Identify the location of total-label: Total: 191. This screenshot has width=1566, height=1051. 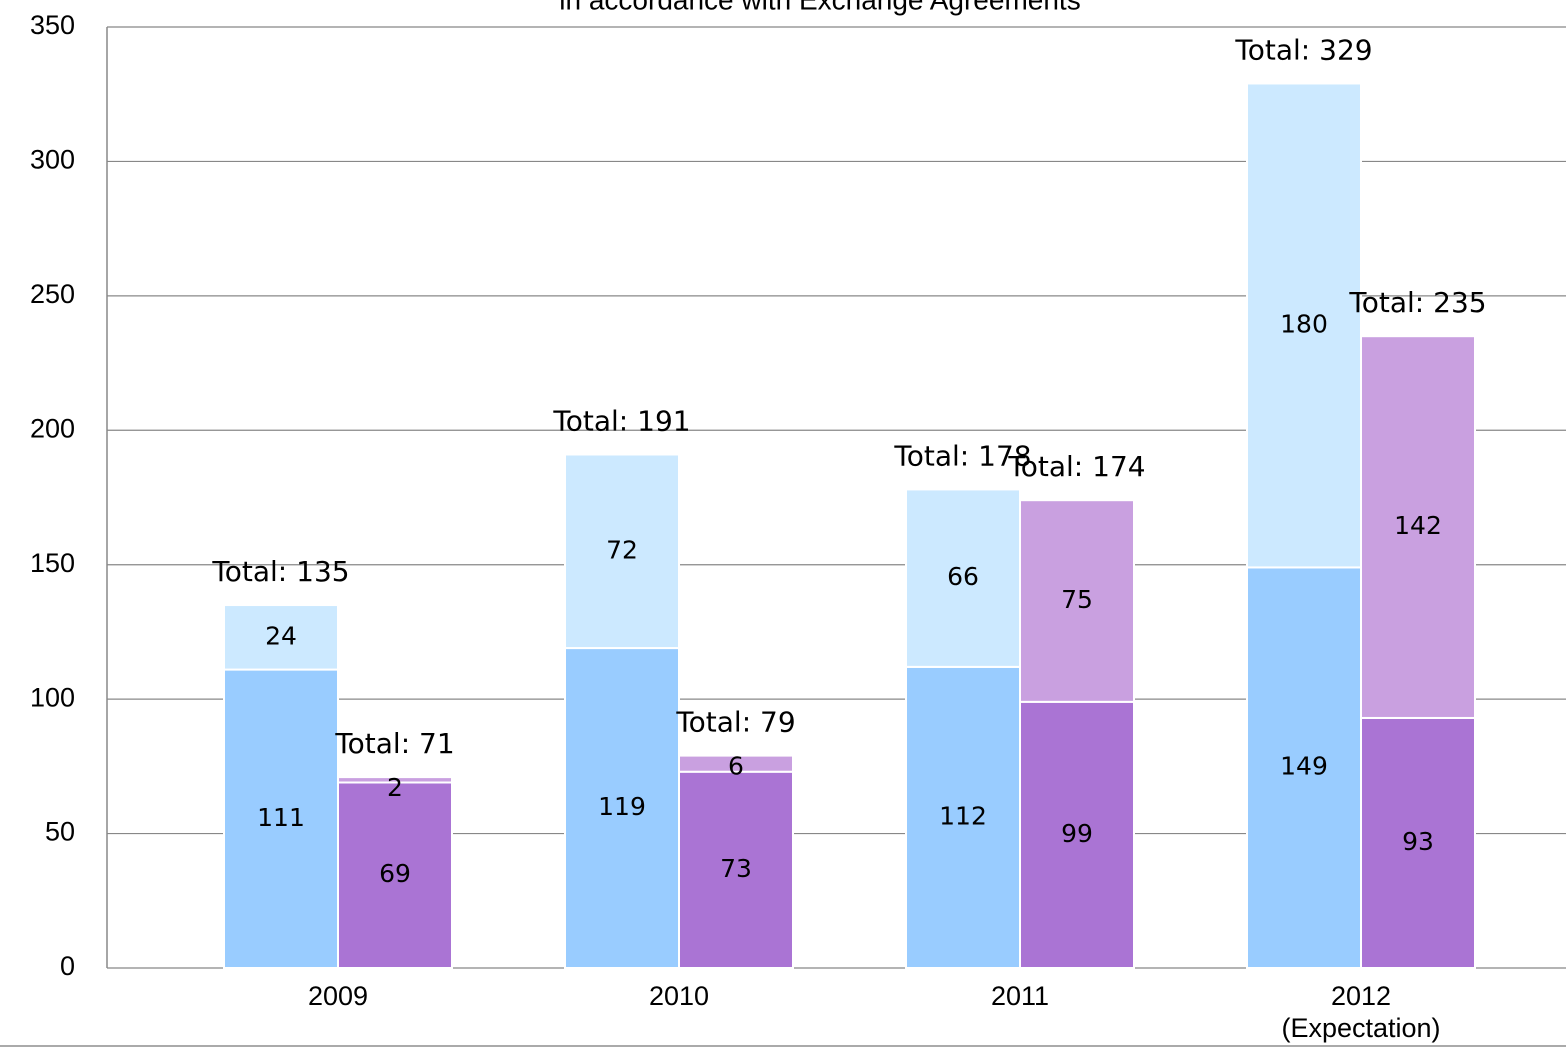
(621, 420).